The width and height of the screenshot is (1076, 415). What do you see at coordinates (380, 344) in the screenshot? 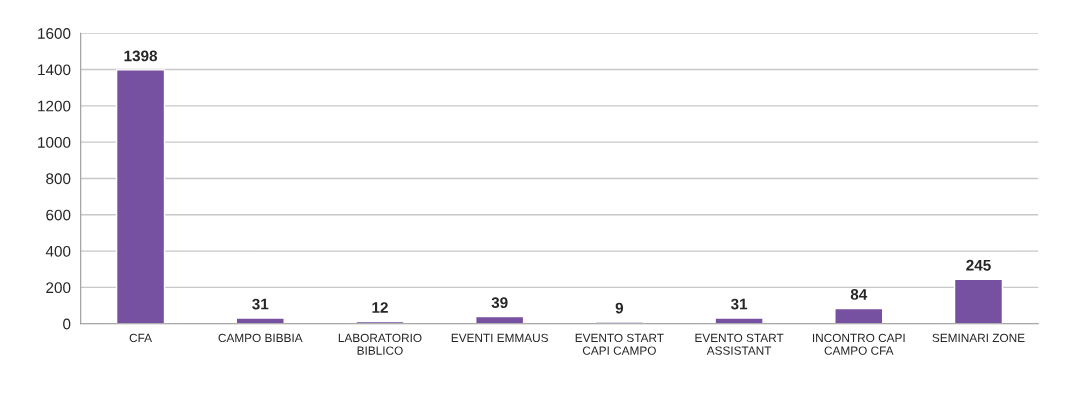
I see `x-tick-label: LABORATORIO BIBLICO` at bounding box center [380, 344].